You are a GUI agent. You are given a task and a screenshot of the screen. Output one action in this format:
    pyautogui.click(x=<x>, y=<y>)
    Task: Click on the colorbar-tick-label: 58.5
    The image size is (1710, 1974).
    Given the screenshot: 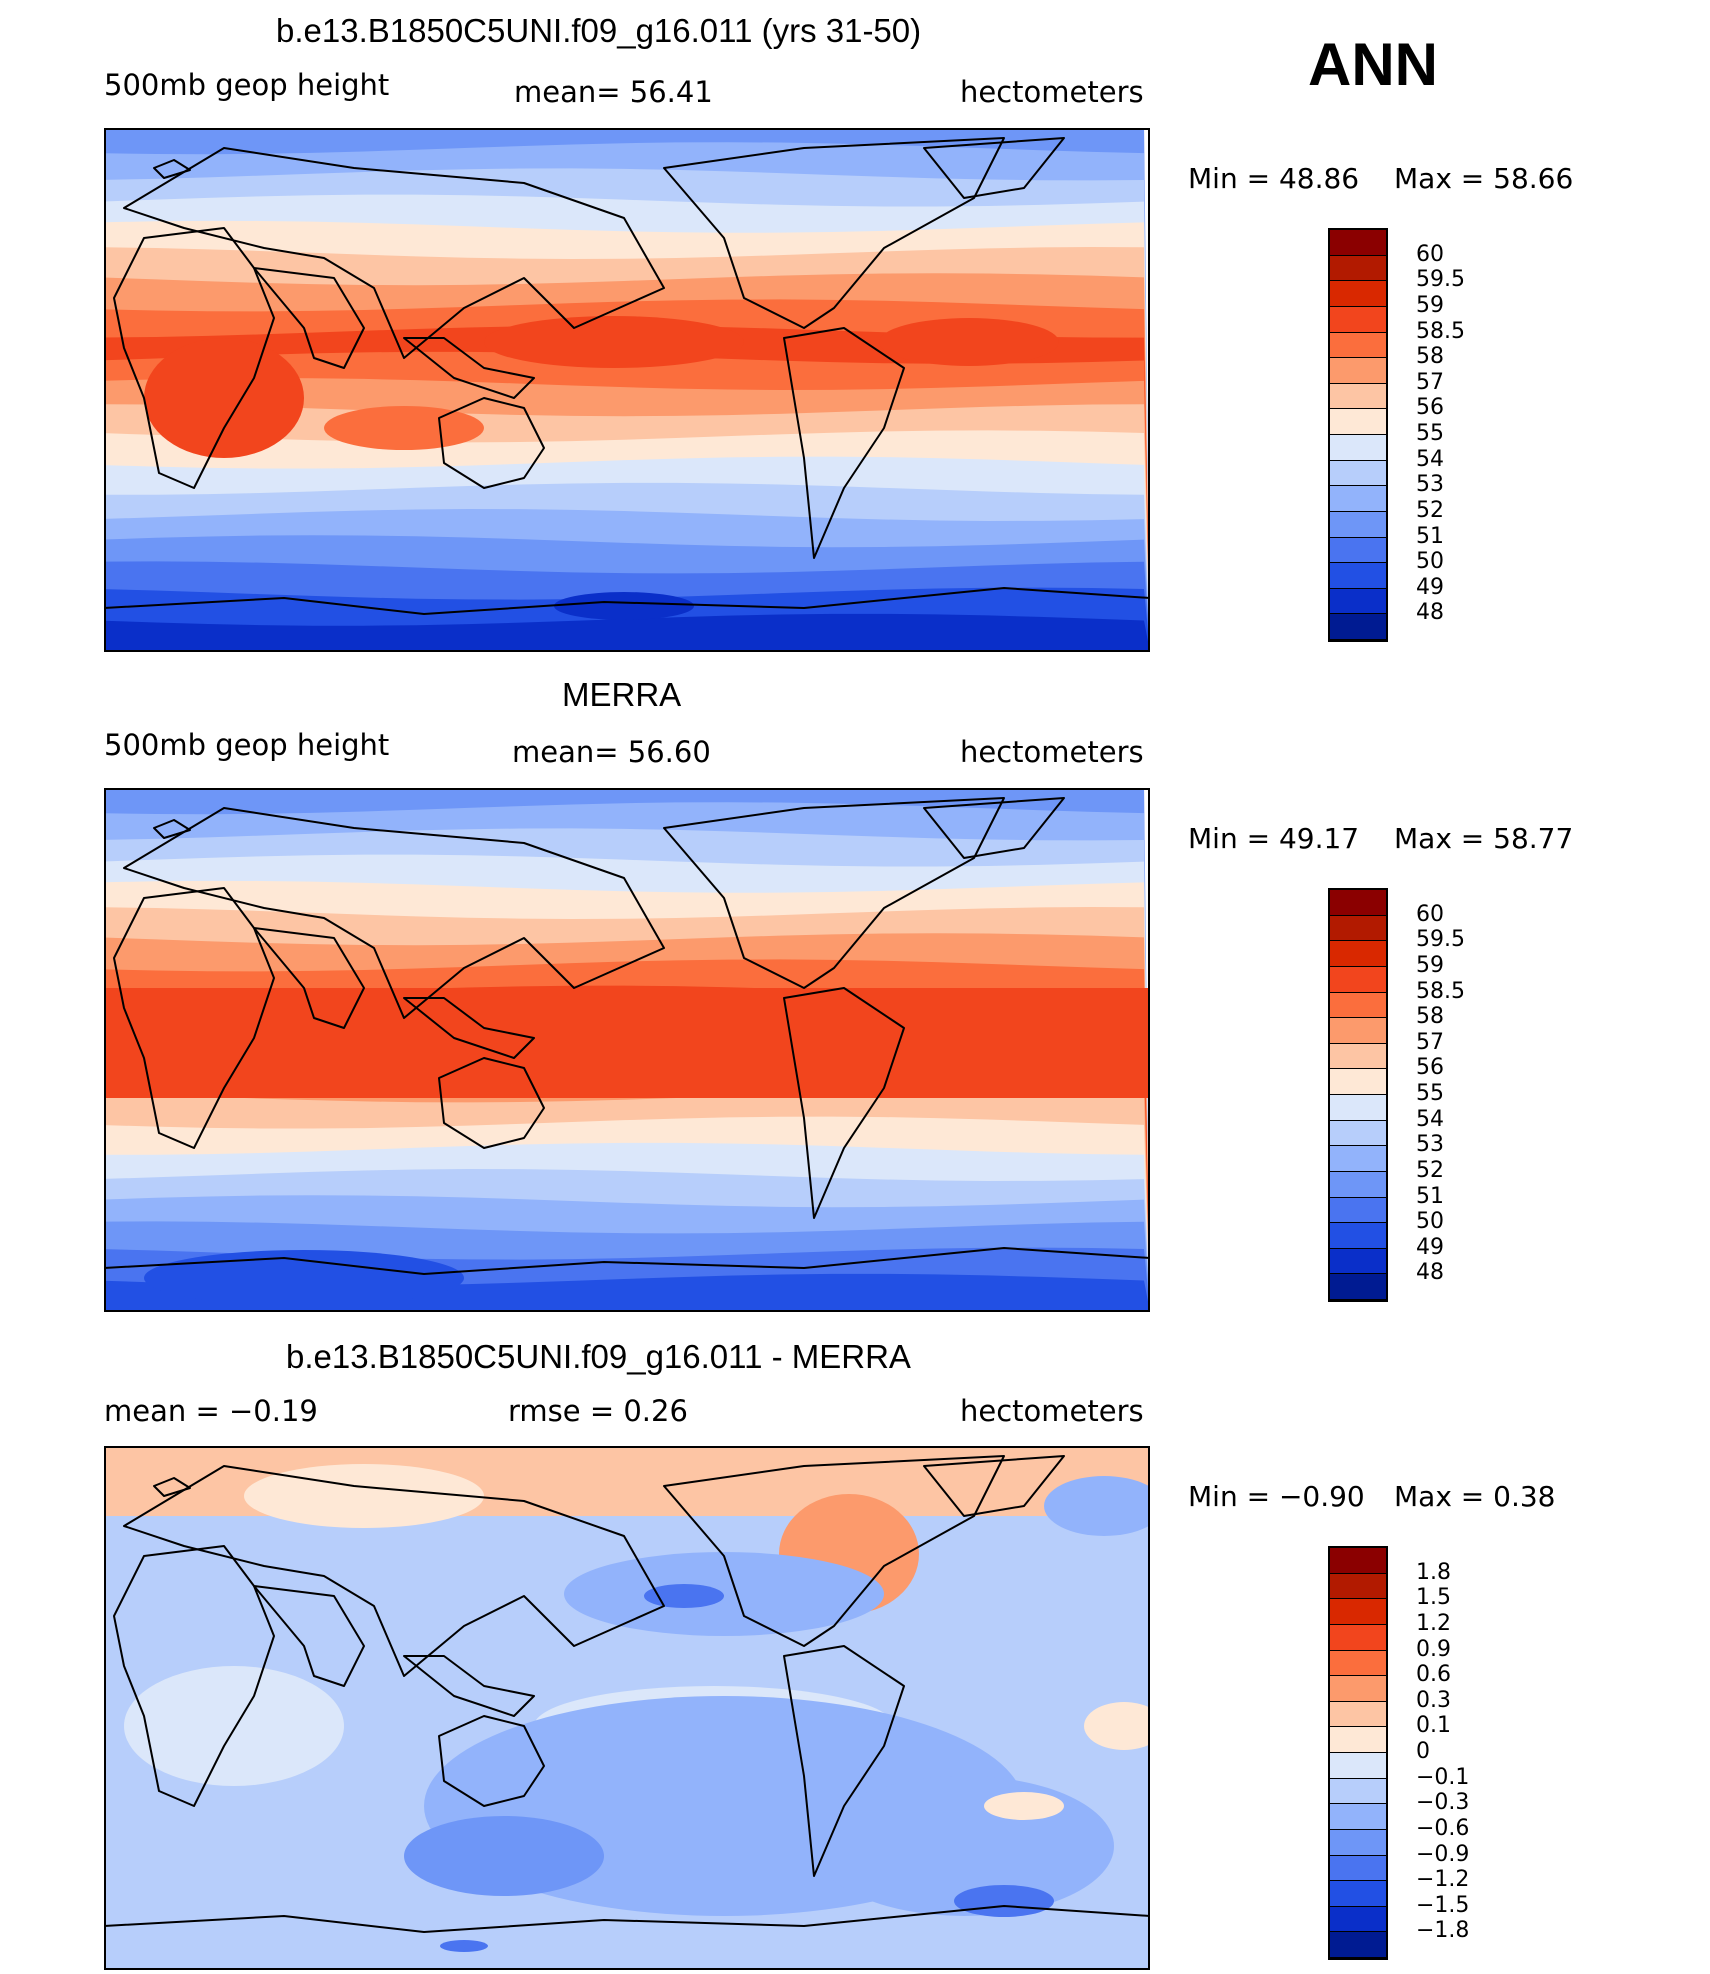 What is the action you would take?
    pyautogui.click(x=1440, y=331)
    